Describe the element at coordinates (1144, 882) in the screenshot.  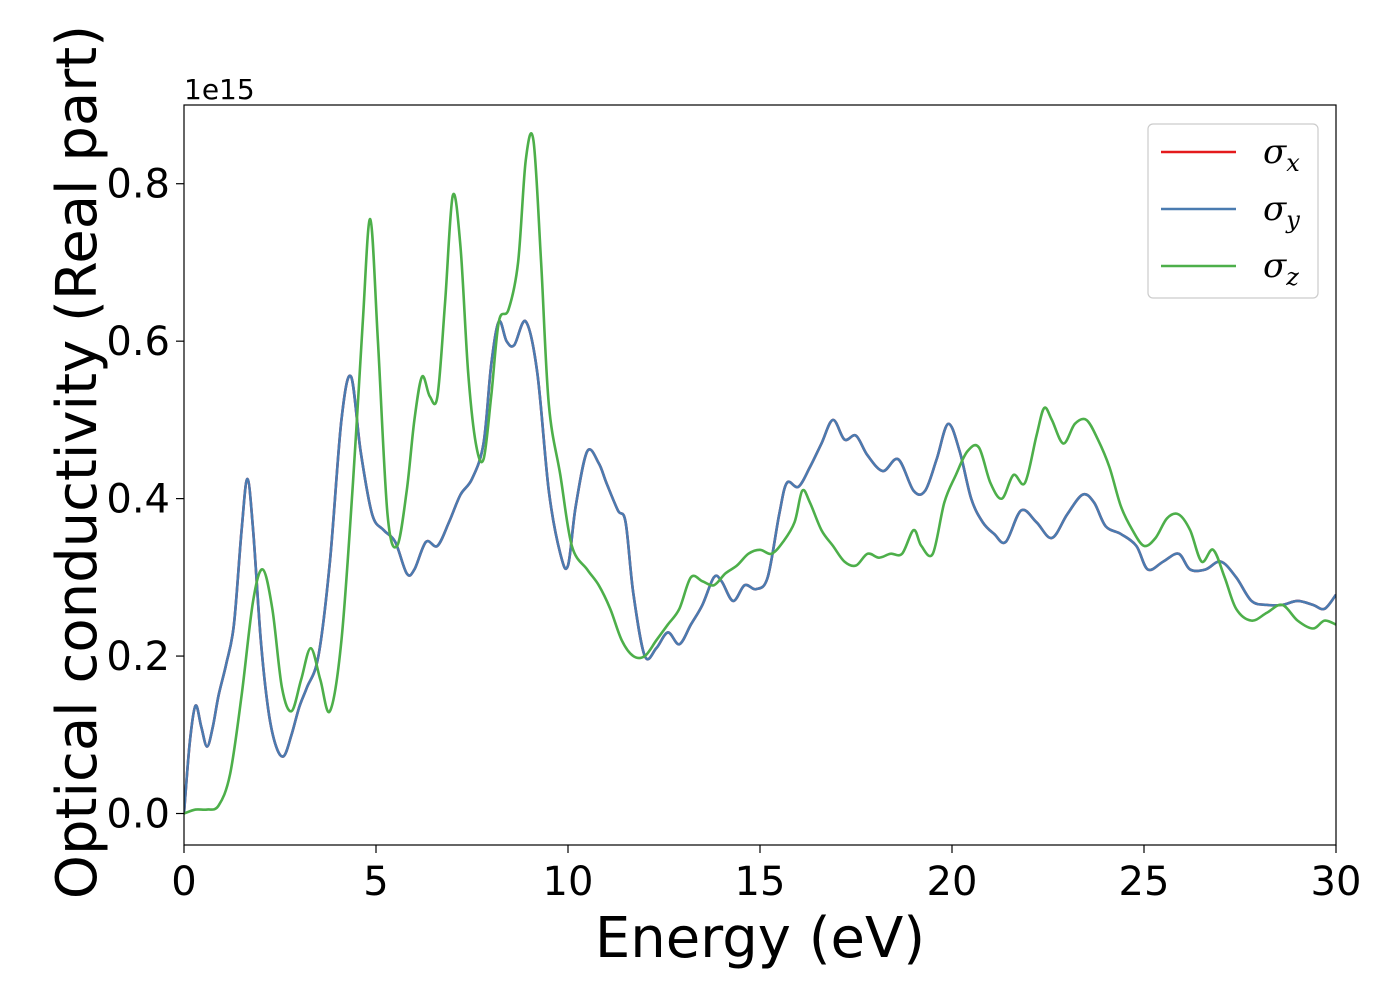
I see `x-tick-label: 25` at that location.